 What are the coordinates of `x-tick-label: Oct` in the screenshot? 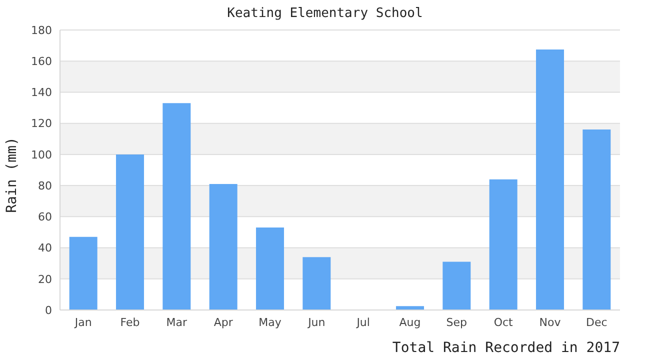 It's located at (504, 322).